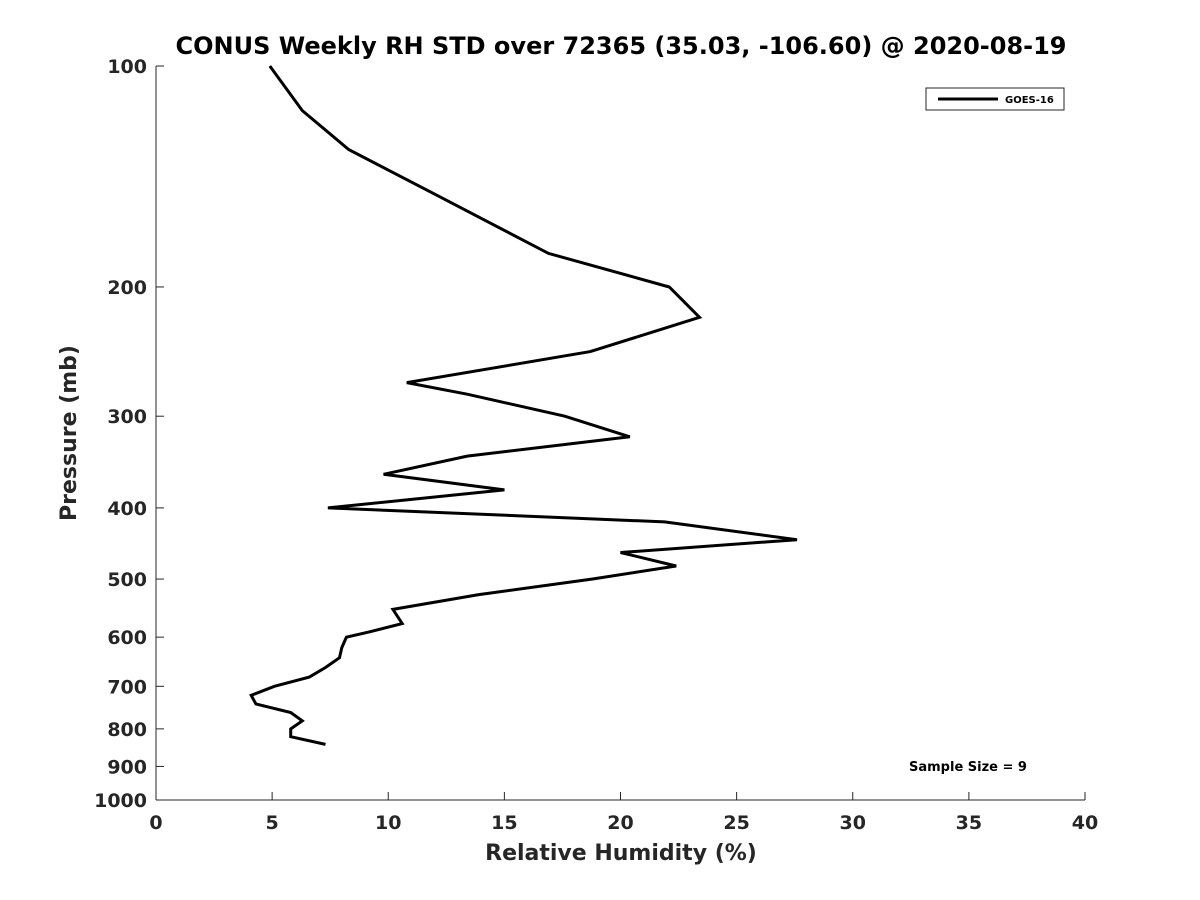 The image size is (1200, 900). What do you see at coordinates (621, 853) in the screenshot?
I see `x-axis-label: Relative Humidity (%)` at bounding box center [621, 853].